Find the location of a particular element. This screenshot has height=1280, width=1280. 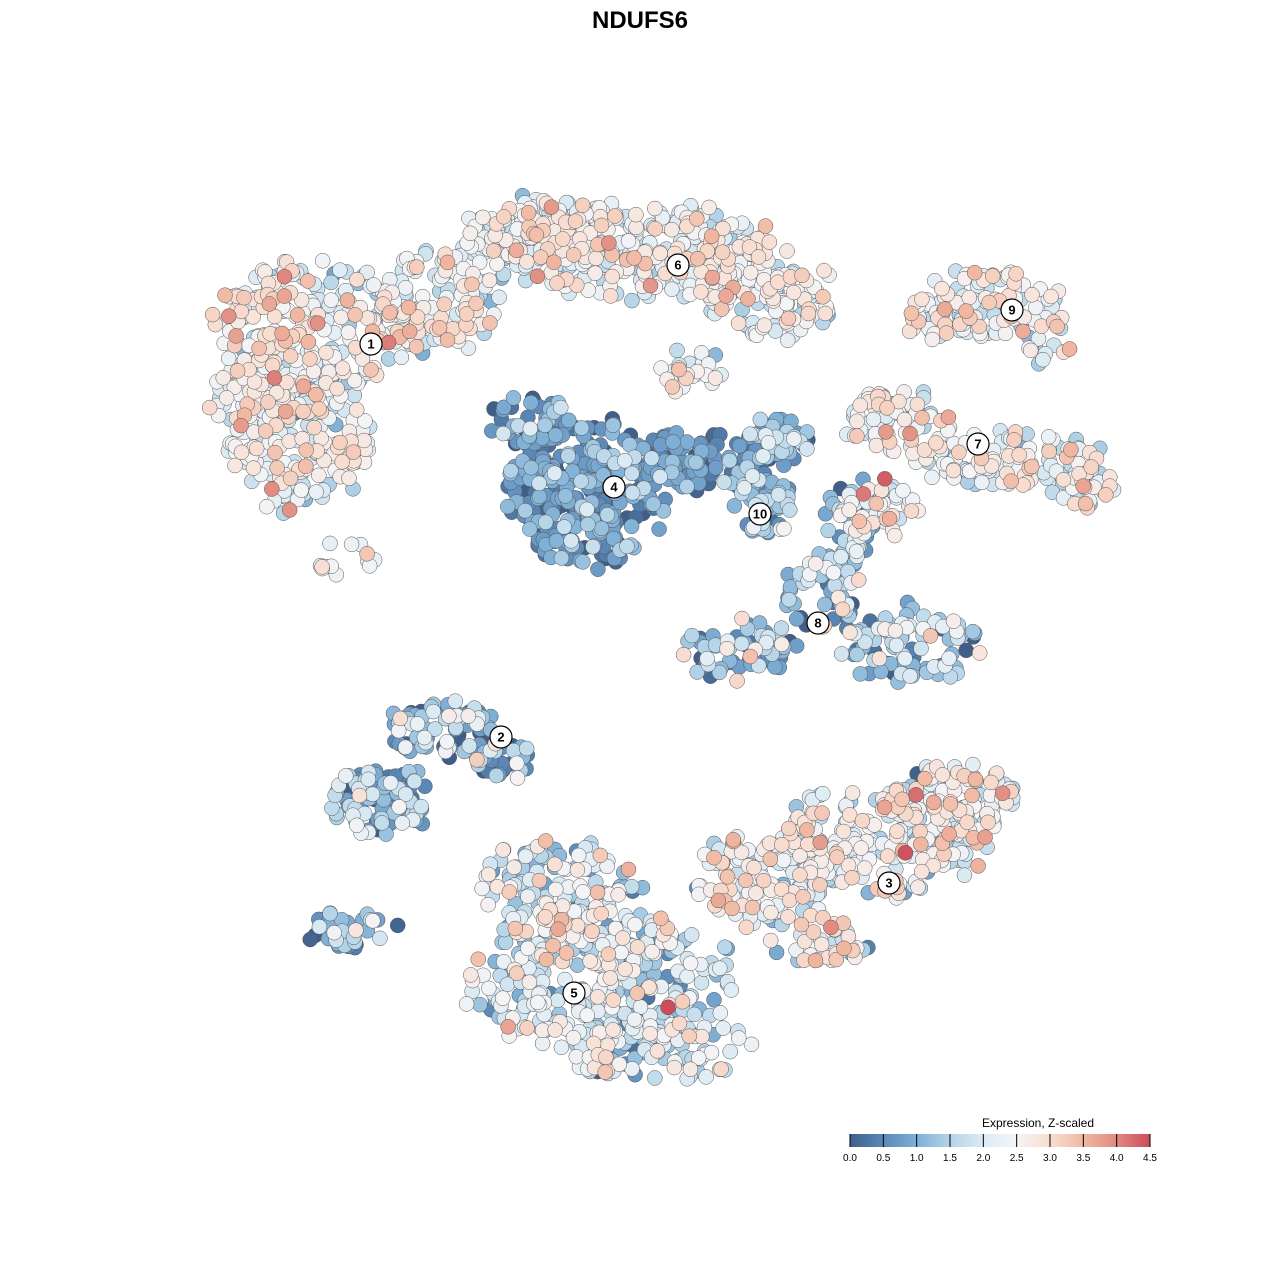

cluster-label-1: 1 is located at coordinates (371, 344).